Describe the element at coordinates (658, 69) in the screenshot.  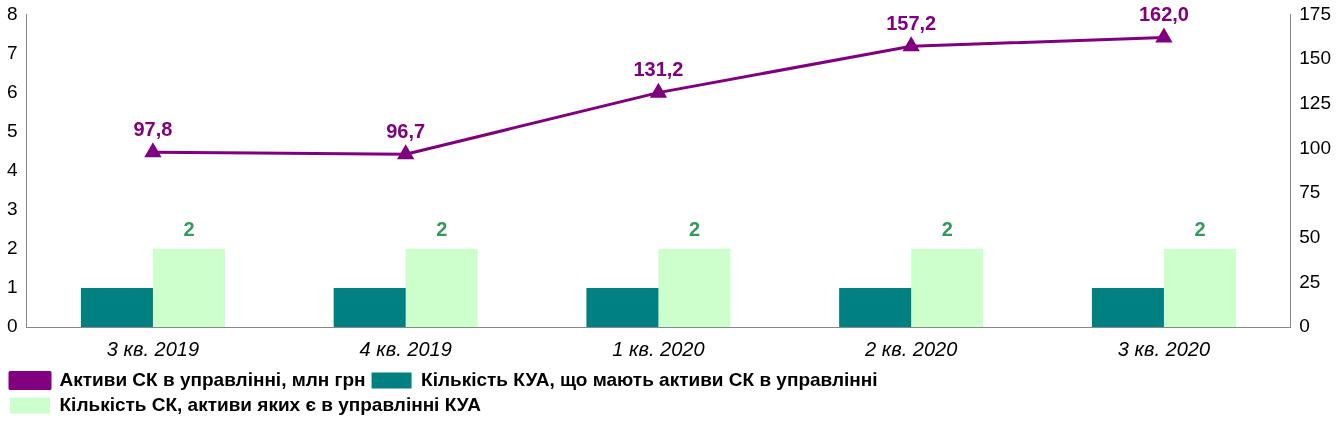
I see `data-label: 131,2` at that location.